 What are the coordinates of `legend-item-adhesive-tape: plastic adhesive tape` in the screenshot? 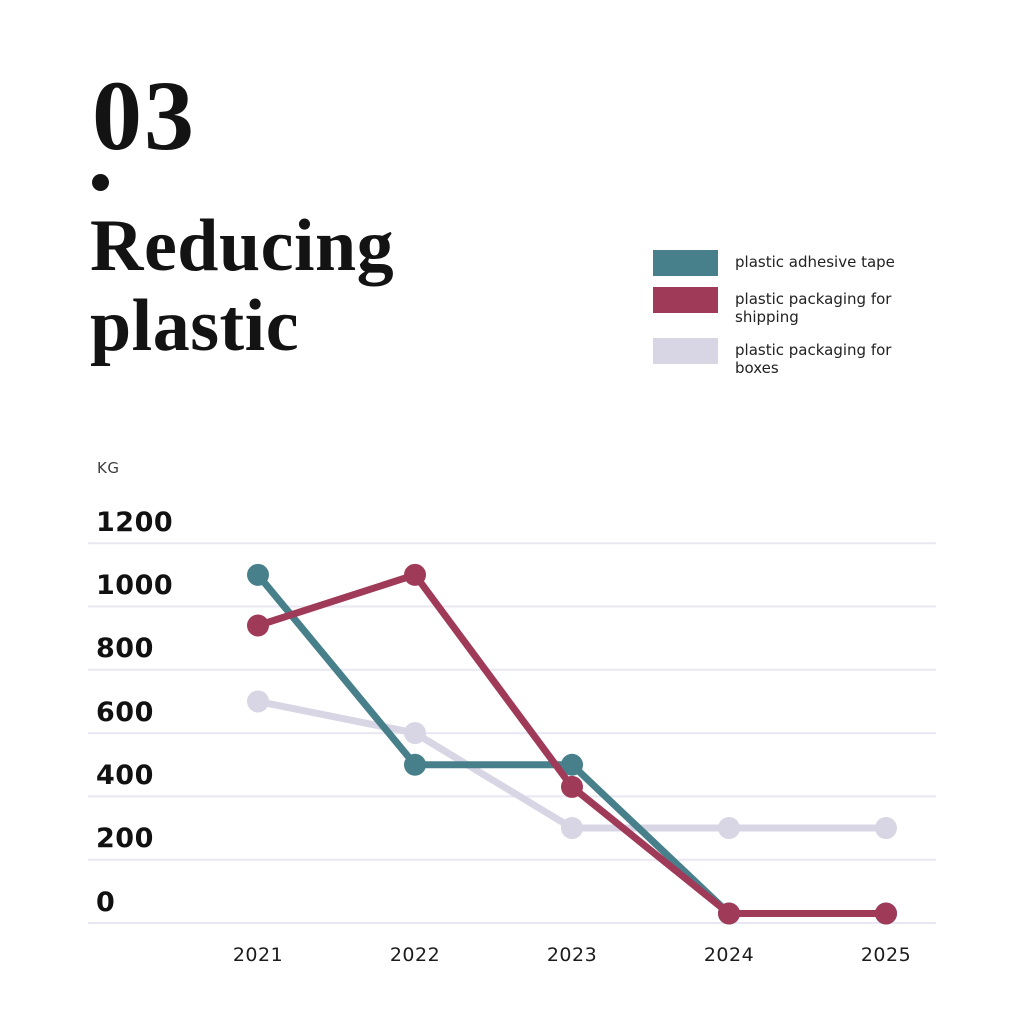 It's located at (781, 263).